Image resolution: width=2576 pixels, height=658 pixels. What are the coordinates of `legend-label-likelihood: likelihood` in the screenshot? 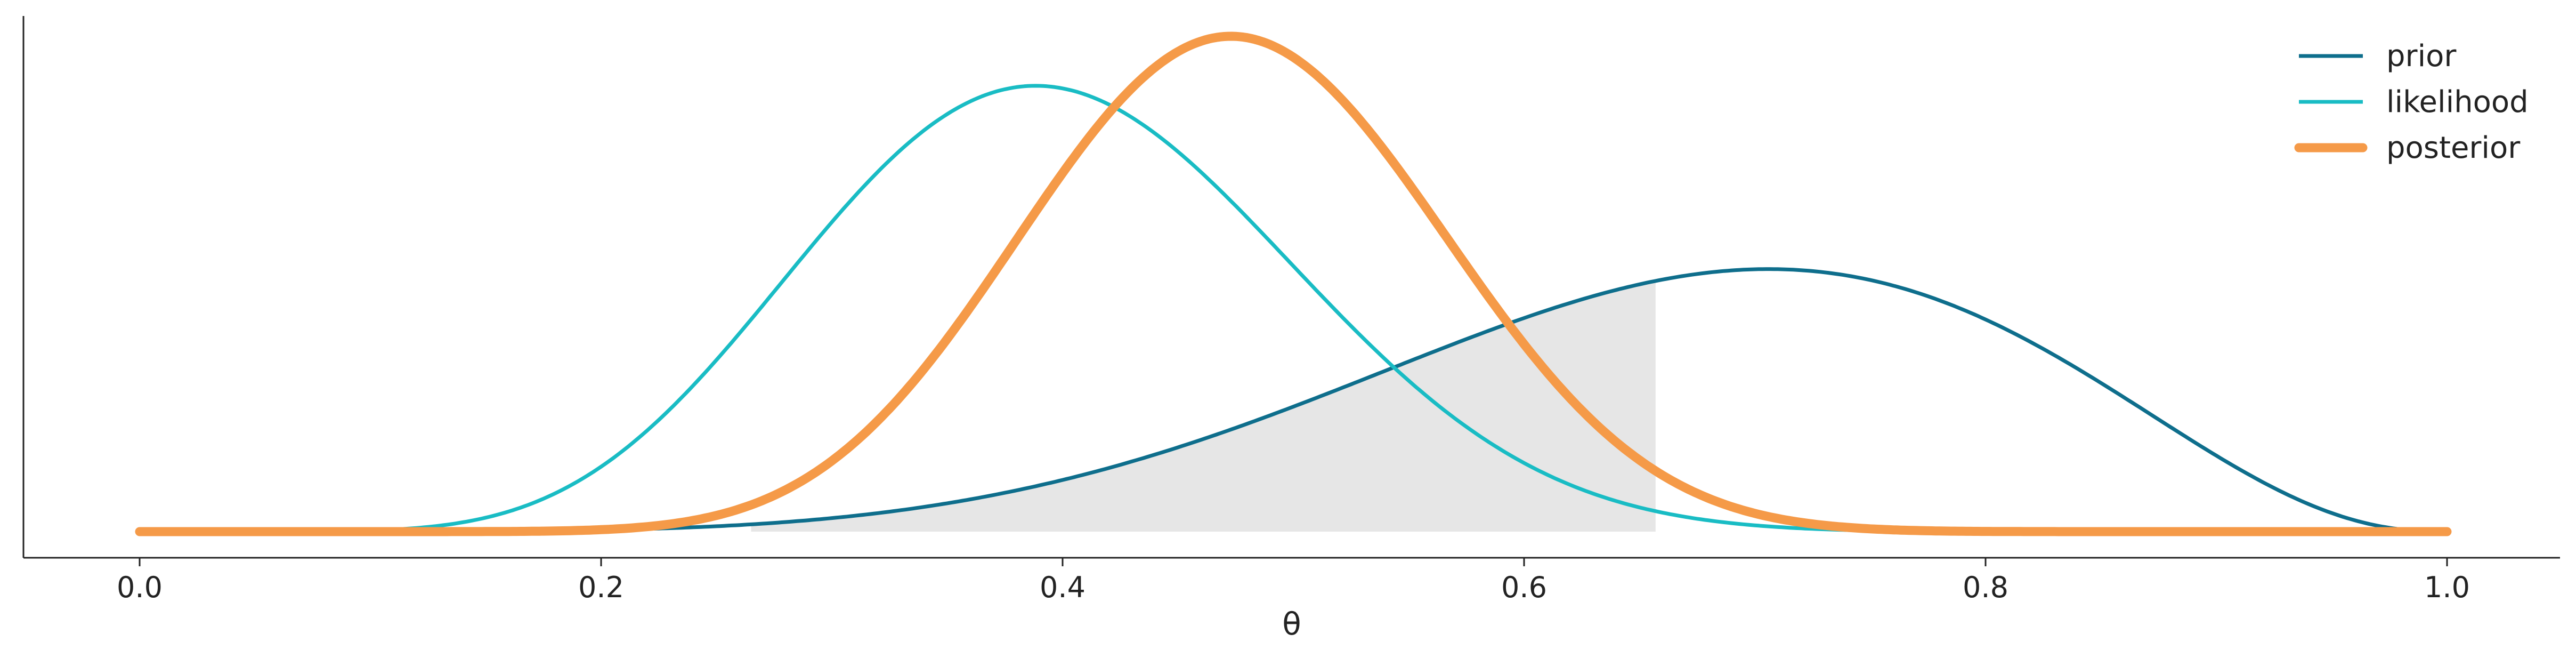 It's located at (2457, 102).